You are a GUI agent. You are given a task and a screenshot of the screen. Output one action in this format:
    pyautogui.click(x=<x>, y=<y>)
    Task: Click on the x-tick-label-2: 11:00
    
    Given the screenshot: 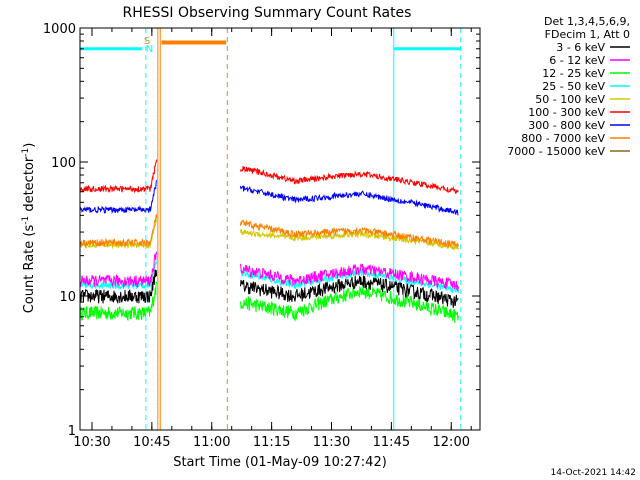 What is the action you would take?
    pyautogui.click(x=211, y=442)
    